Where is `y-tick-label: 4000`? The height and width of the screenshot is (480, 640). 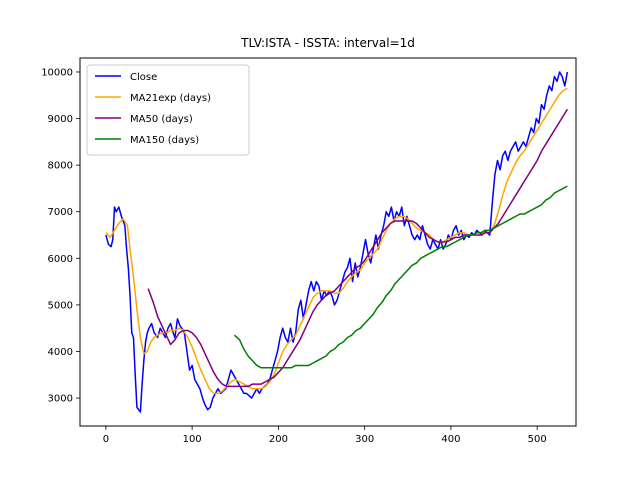
y-tick-label: 4000 is located at coordinates (60, 352).